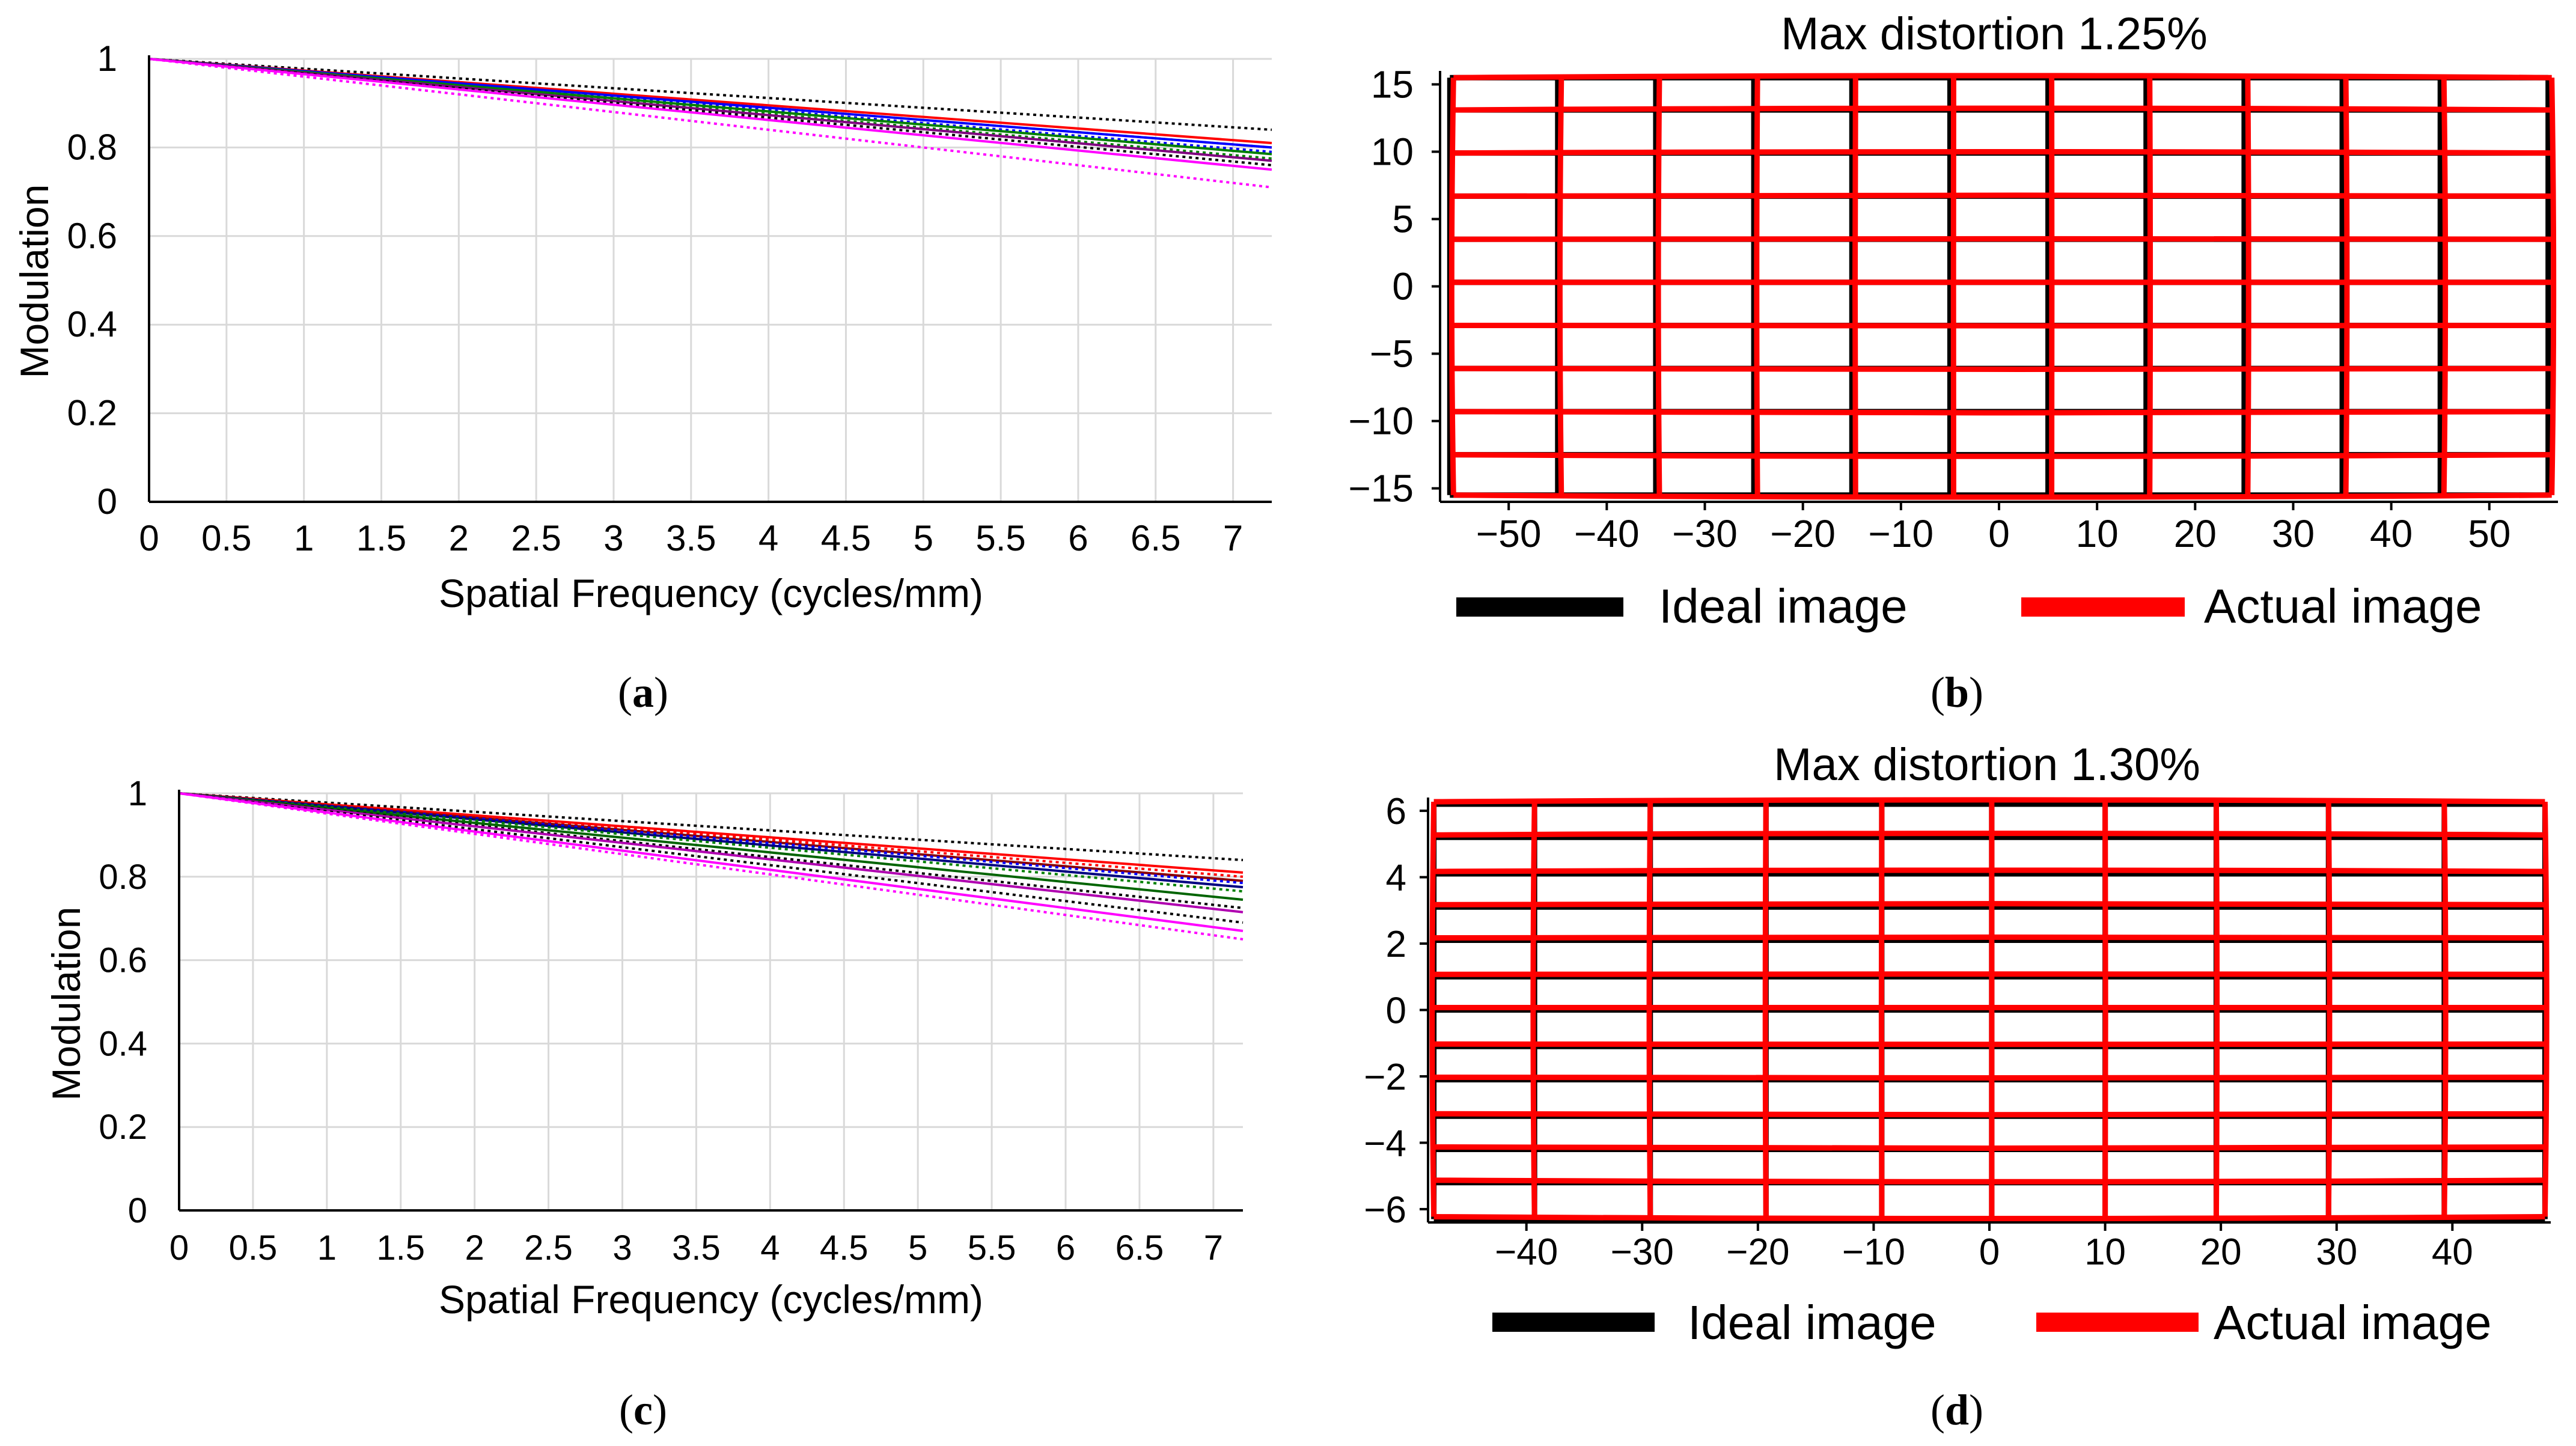  Describe the element at coordinates (123, 878) in the screenshot. I see `y-tick-label: 0.8` at that location.